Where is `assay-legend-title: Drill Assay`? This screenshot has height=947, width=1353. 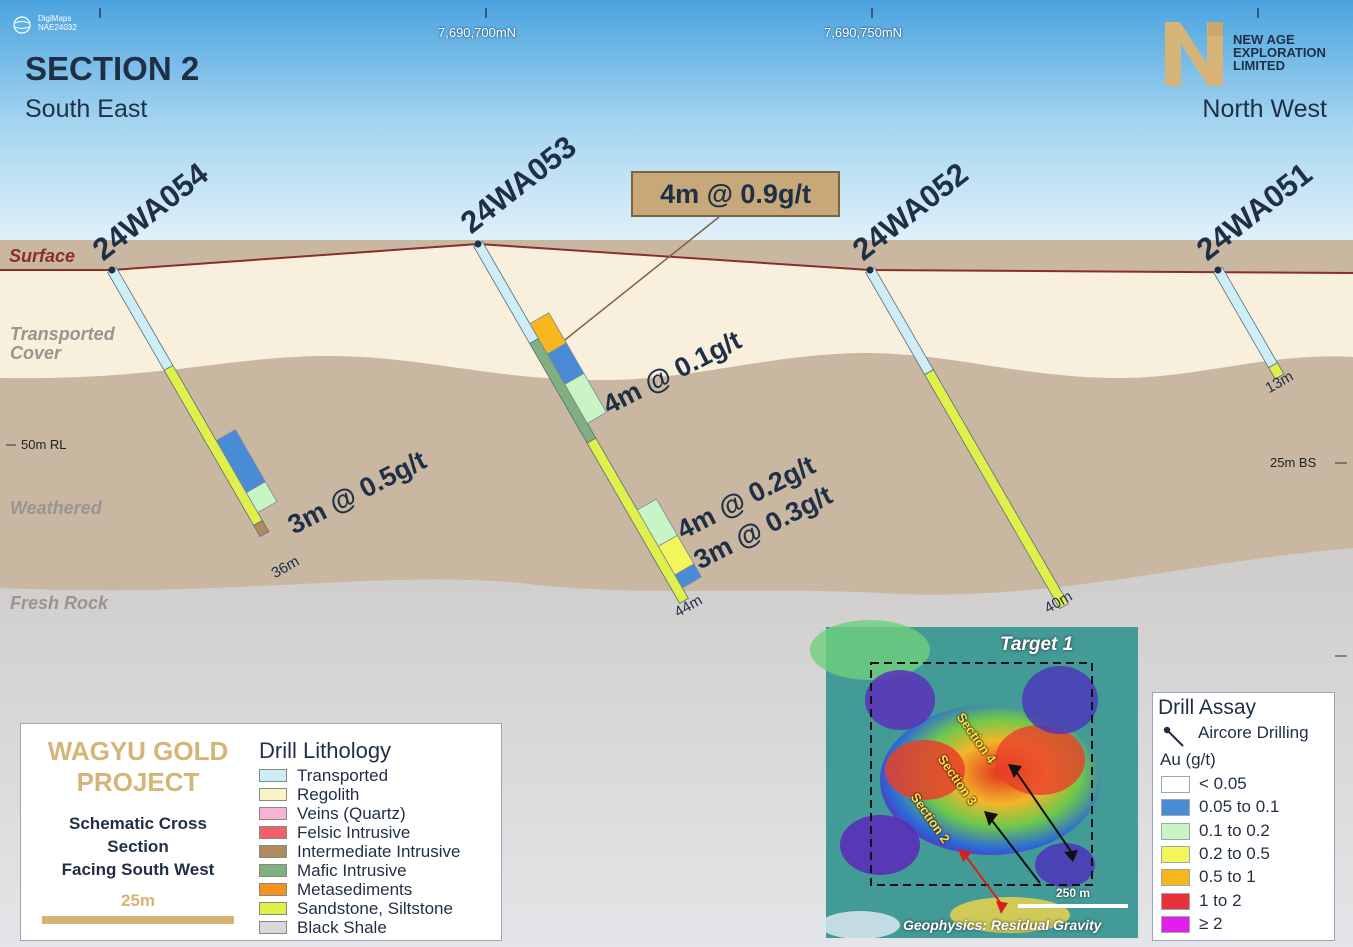
assay-legend-title: Drill Assay is located at coordinates (1207, 707).